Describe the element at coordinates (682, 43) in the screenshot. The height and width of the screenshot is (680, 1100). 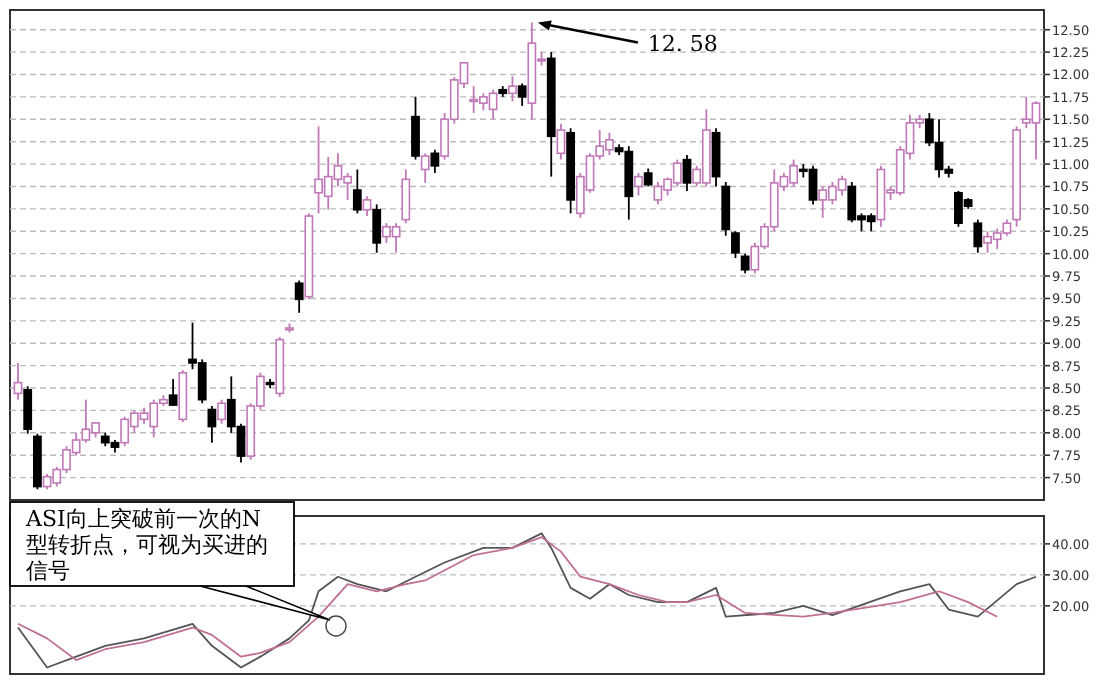
I see `annotation: 12. 58` at that location.